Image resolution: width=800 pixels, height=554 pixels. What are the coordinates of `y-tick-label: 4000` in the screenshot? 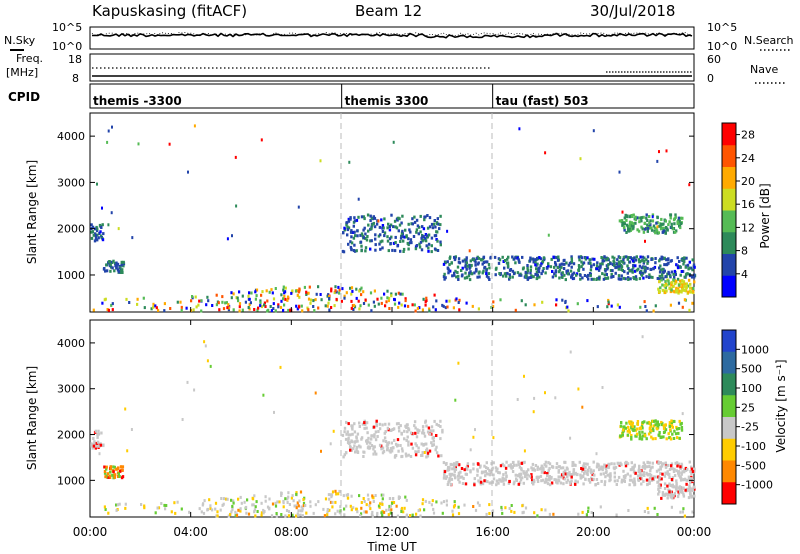 It's located at (71, 136).